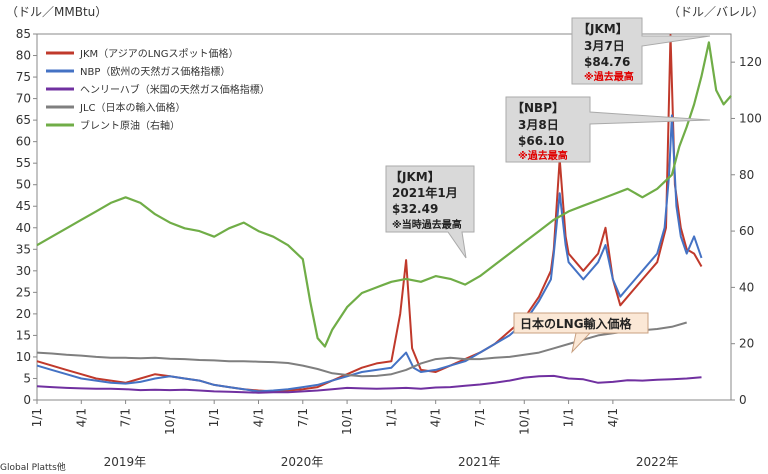 This screenshot has height=474, width=768. I want to click on left-tick-label: 65, so click(23, 120).